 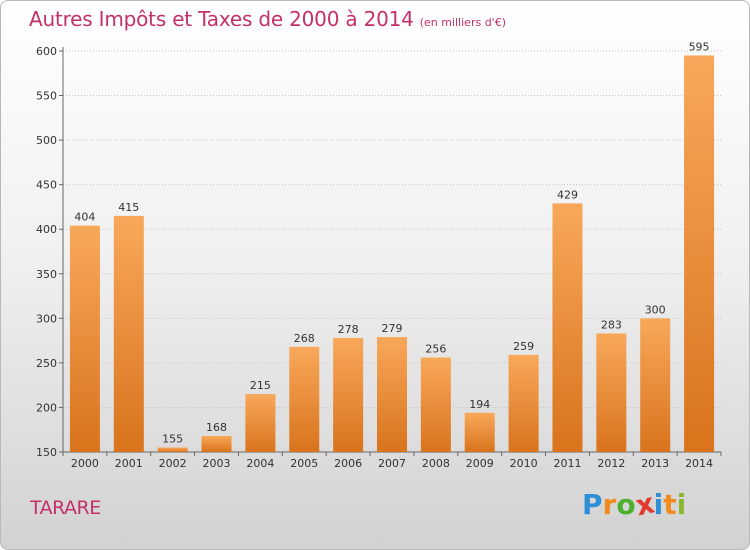 What do you see at coordinates (392, 328) in the screenshot?
I see `data-label-2007: 279` at bounding box center [392, 328].